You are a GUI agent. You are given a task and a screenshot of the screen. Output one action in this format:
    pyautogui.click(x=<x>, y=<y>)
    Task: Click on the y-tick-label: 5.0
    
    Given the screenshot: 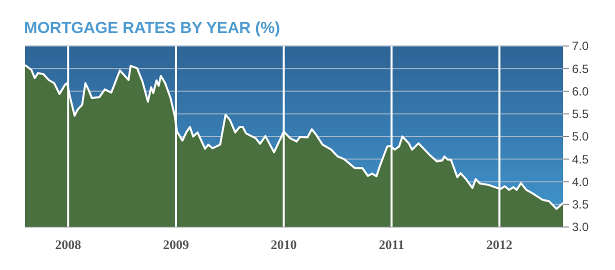 What is the action you would take?
    pyautogui.click(x=581, y=137)
    